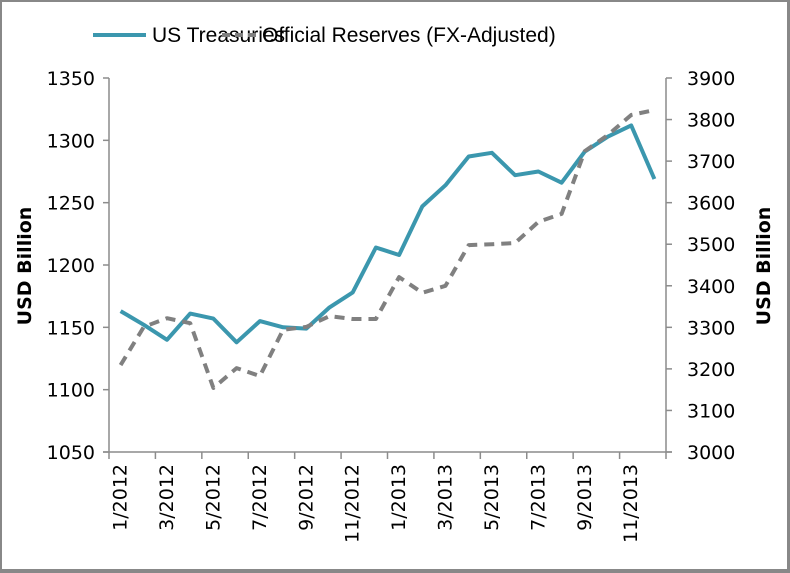 This screenshot has height=573, width=790. What do you see at coordinates (538, 497) in the screenshot?
I see `x-axis-tick-label: 7/2013` at bounding box center [538, 497].